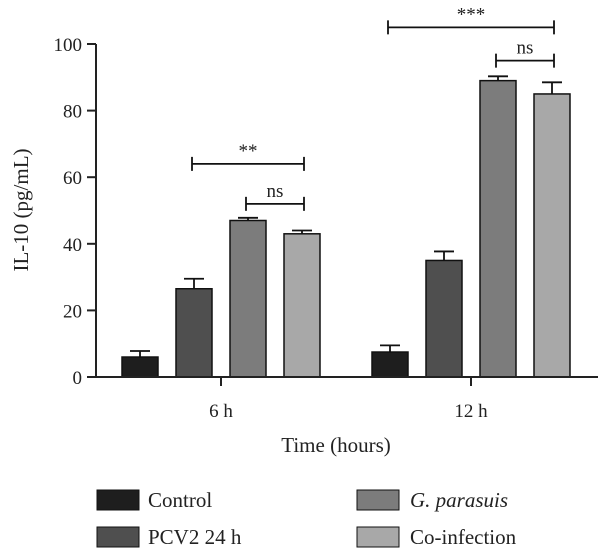 The image size is (600, 553). What do you see at coordinates (72, 245) in the screenshot?
I see `y-tick-label: 40` at bounding box center [72, 245].